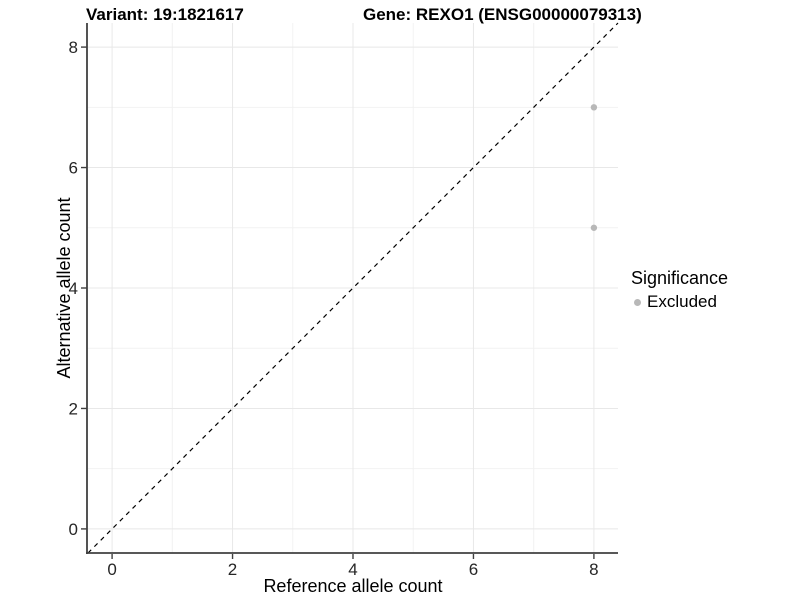 The image size is (800, 600). Describe the element at coordinates (165, 14) in the screenshot. I see `plot-title-variant: Variant: 19:1821617` at that location.